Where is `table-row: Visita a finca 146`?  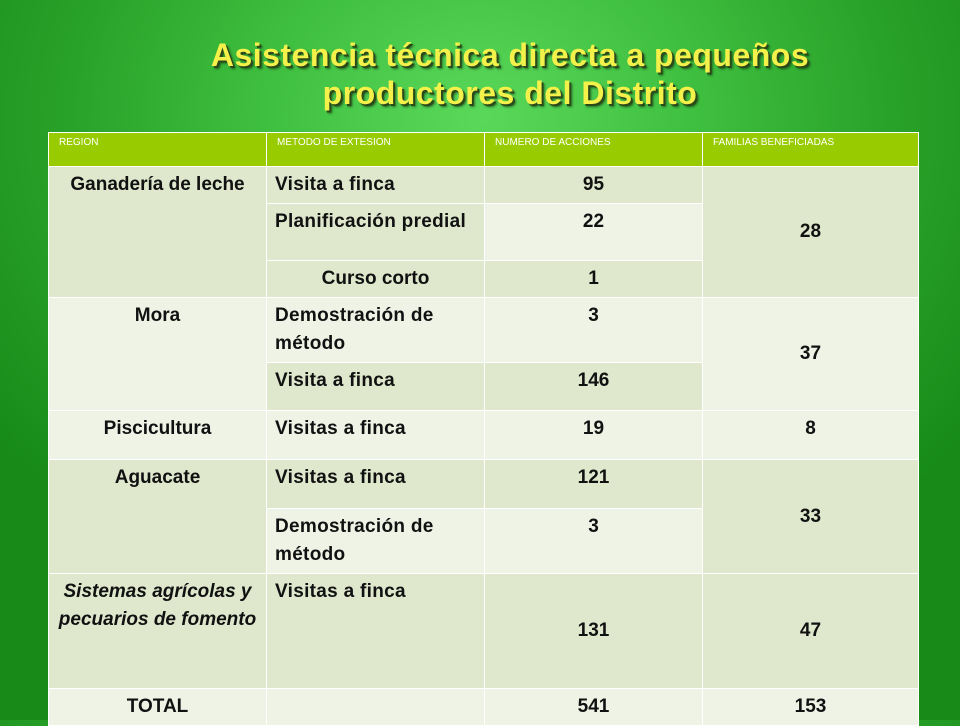
table-row: Visita a finca 146 is located at coordinates (484, 386).